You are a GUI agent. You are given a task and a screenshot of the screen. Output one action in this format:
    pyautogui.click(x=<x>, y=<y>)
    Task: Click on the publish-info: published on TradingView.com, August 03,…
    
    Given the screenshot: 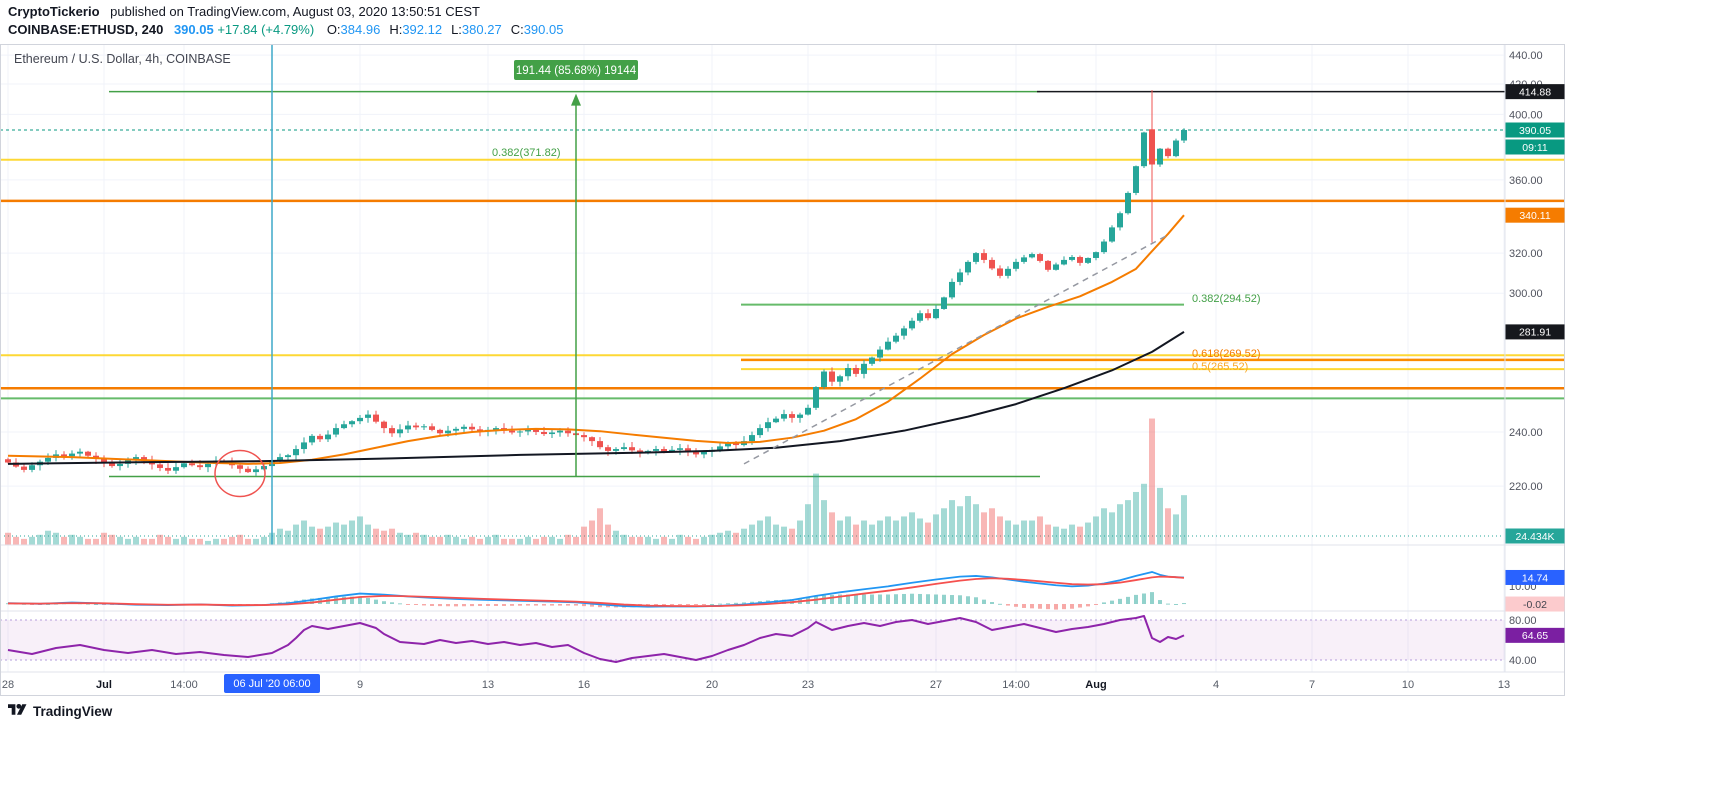 What is the action you would take?
    pyautogui.click(x=295, y=11)
    